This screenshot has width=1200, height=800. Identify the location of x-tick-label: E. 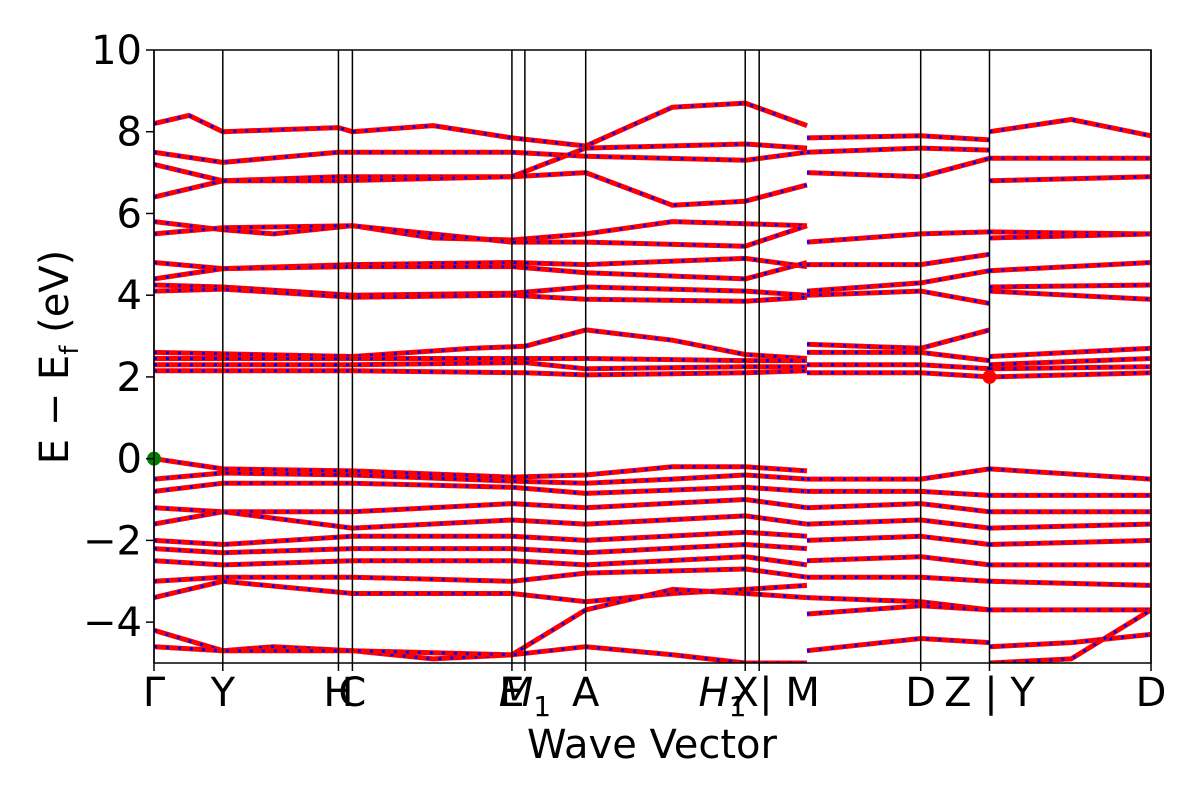
(511, 693).